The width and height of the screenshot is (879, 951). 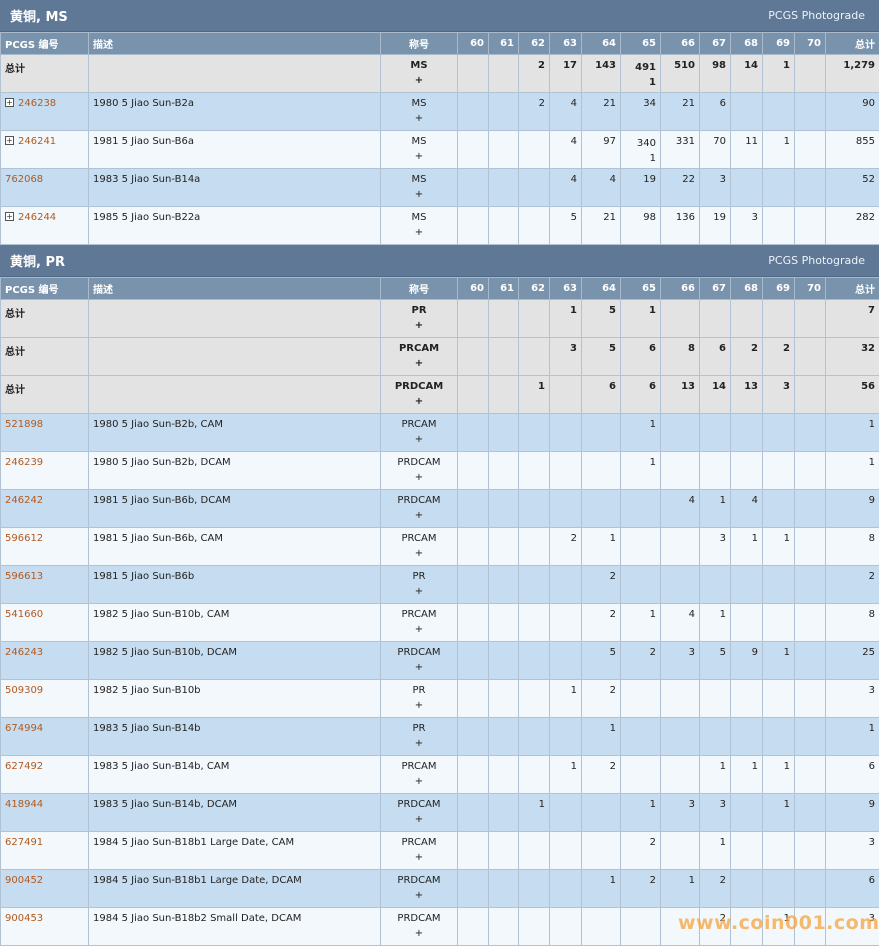 What do you see at coordinates (24, 538) in the screenshot?
I see `pcgs-number-link: 596612` at bounding box center [24, 538].